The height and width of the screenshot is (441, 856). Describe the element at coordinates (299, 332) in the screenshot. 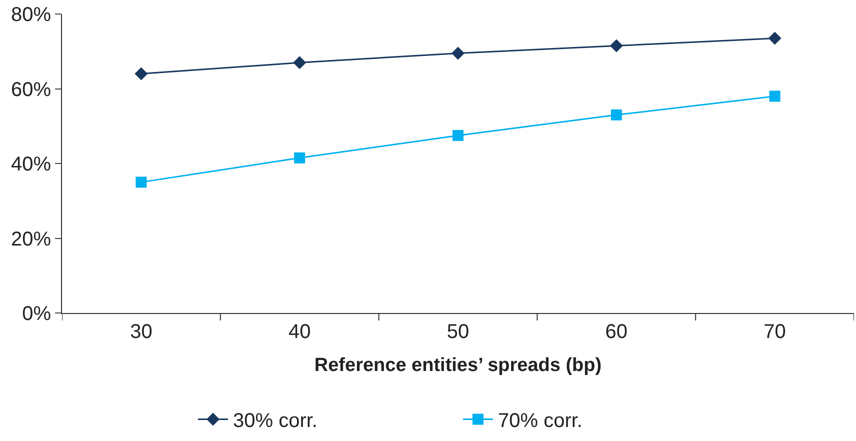

I see `x-tick-label: 40` at that location.